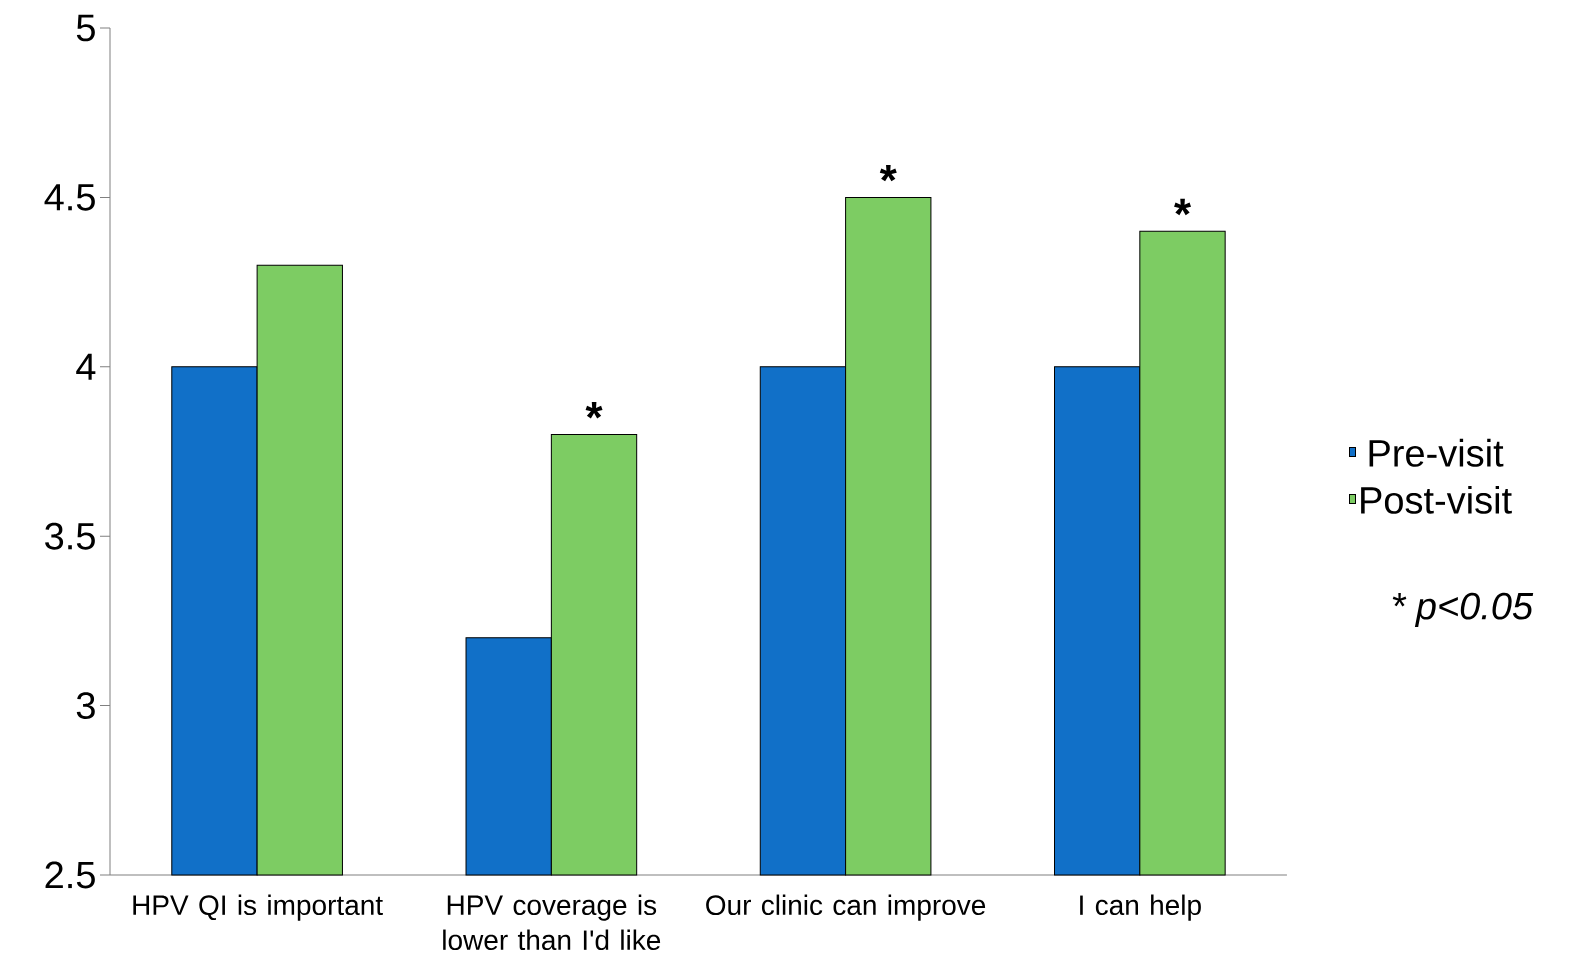  Describe the element at coordinates (258, 907) in the screenshot. I see `x-tick-label: HPV QI is important` at that location.